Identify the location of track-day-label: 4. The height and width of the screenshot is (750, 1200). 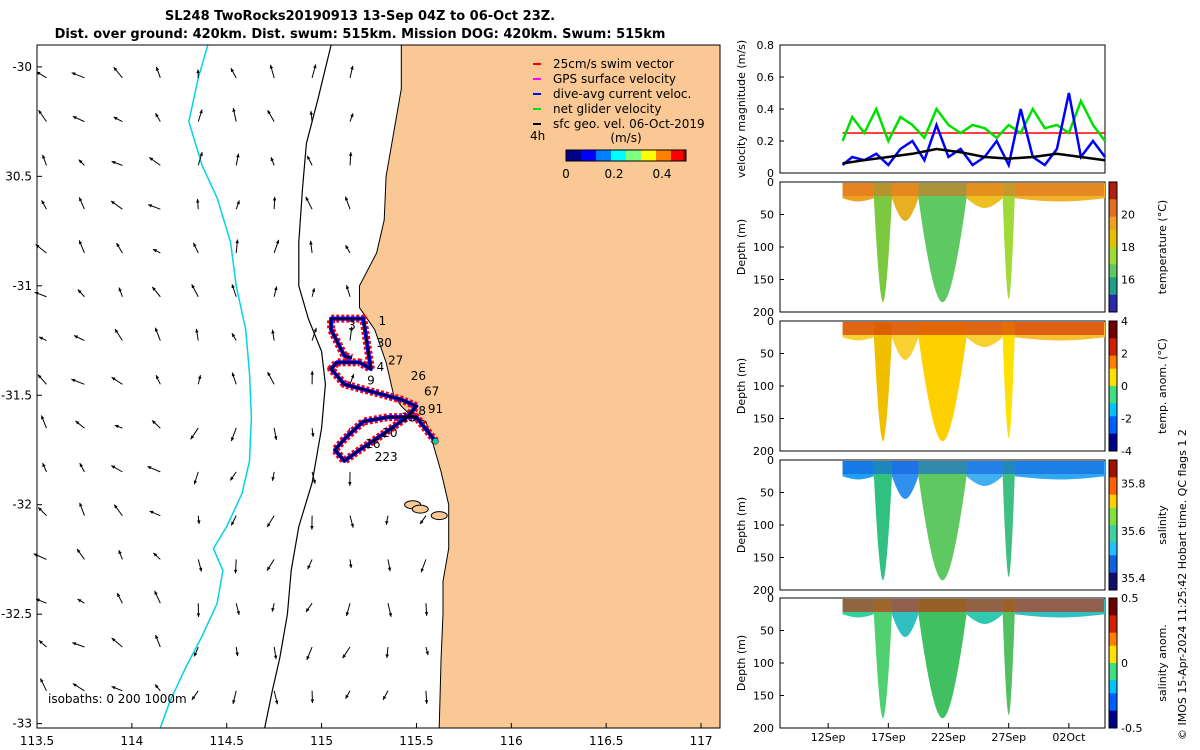
(381, 367).